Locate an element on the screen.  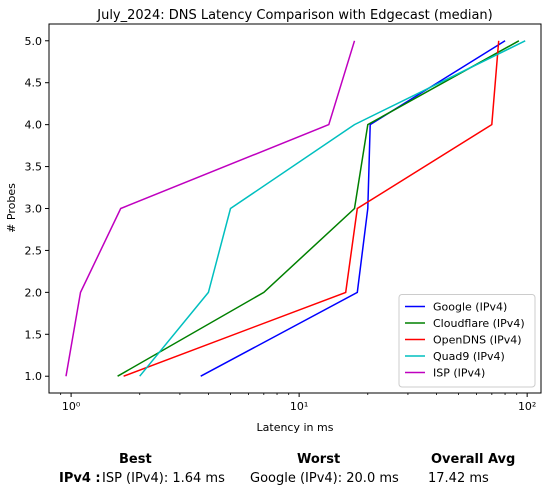
y-tick-label: 3.0 is located at coordinates (34, 209).